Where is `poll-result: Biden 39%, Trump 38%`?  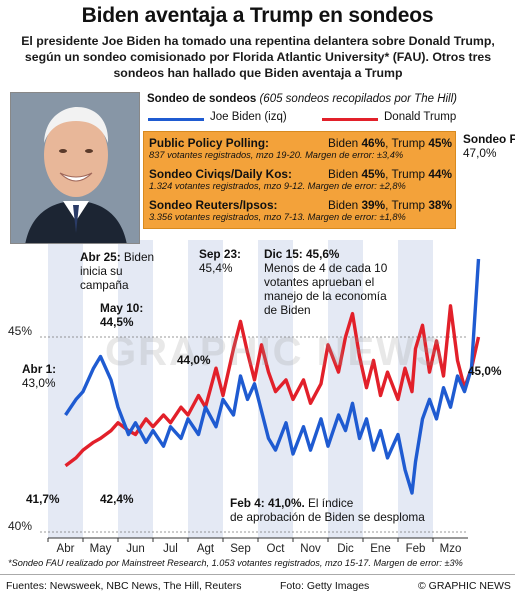
poll-result: Biden 39%, Trump 38% is located at coordinates (390, 205).